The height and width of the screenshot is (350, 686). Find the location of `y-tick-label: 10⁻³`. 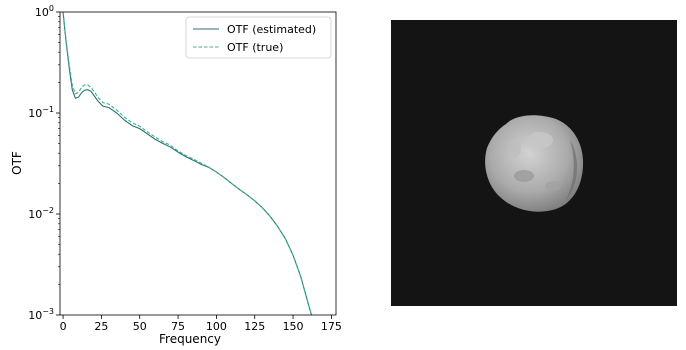

y-tick-label: 10⁻³ is located at coordinates (41, 314).